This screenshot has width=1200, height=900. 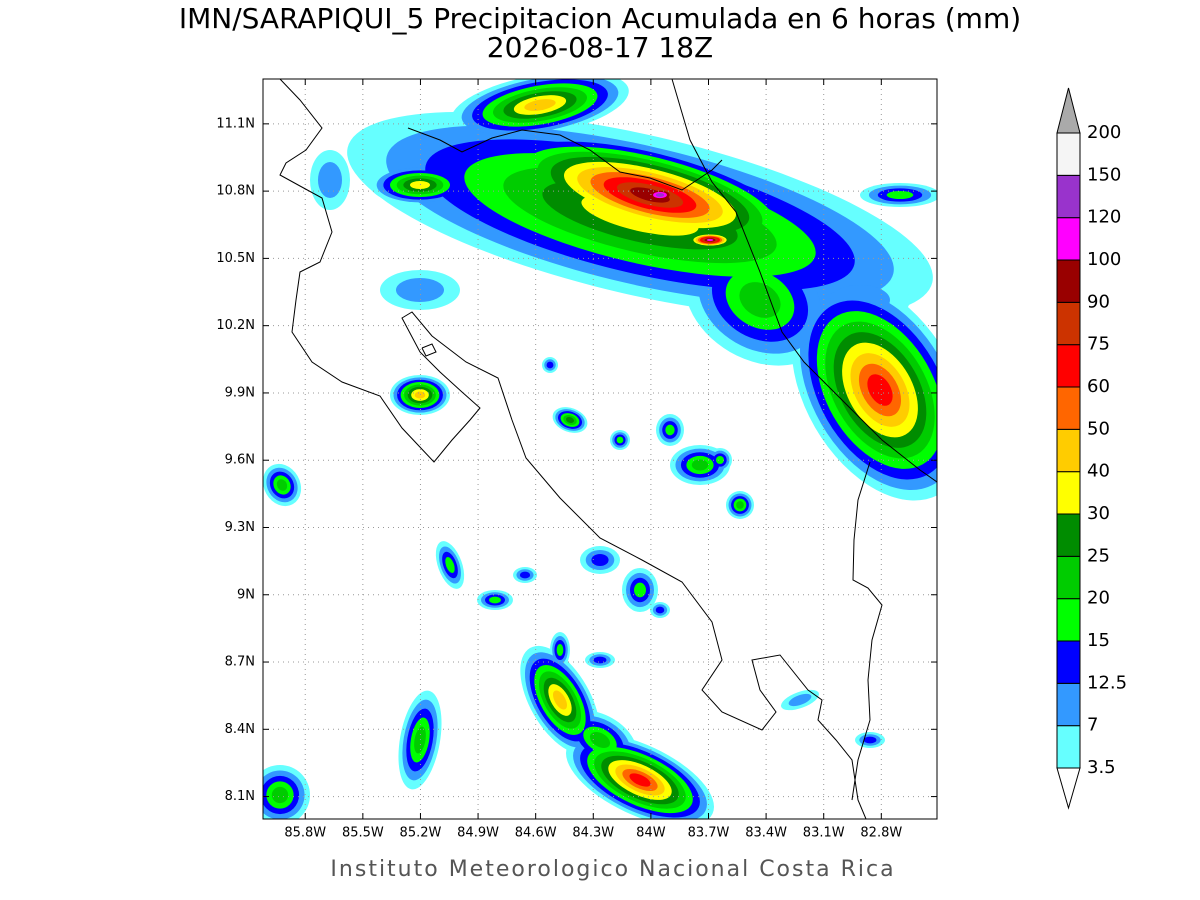 What do you see at coordinates (867, 631) in the screenshot?
I see `panama-border` at bounding box center [867, 631].